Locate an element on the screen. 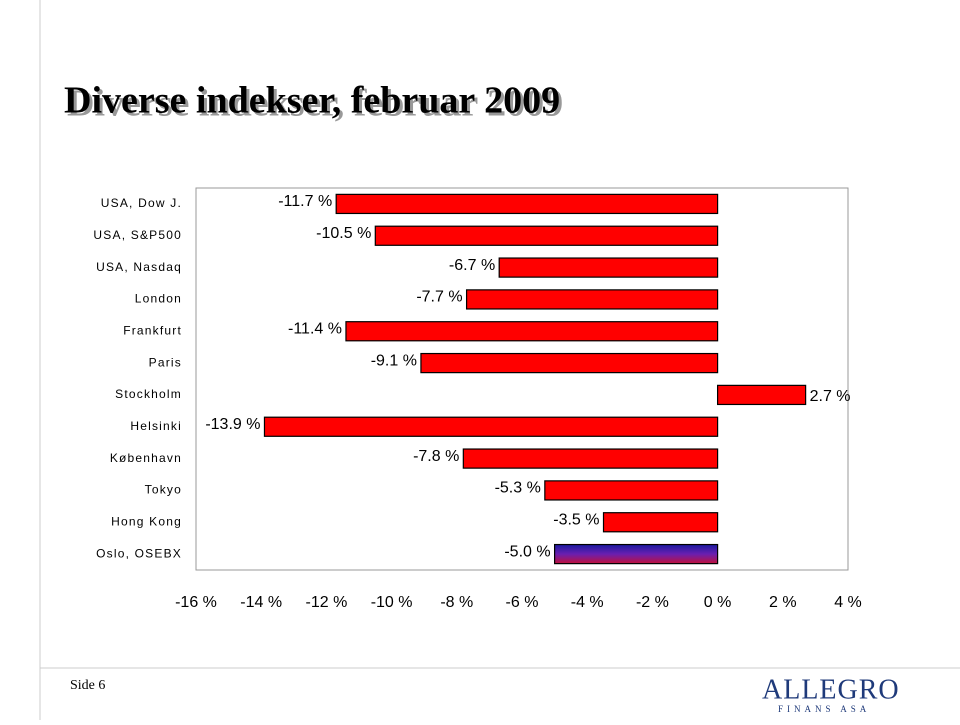 Image resolution: width=960 pixels, height=725 pixels. category-label: USA, Nasdaq is located at coordinates (139, 267).